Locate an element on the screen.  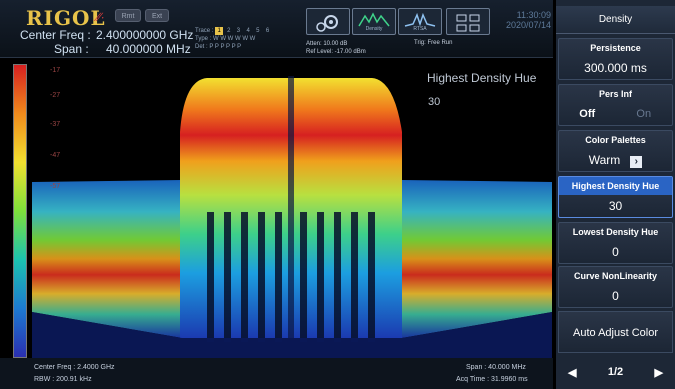
color-palettes-label: Color Palettes is located at coordinates (615, 140).